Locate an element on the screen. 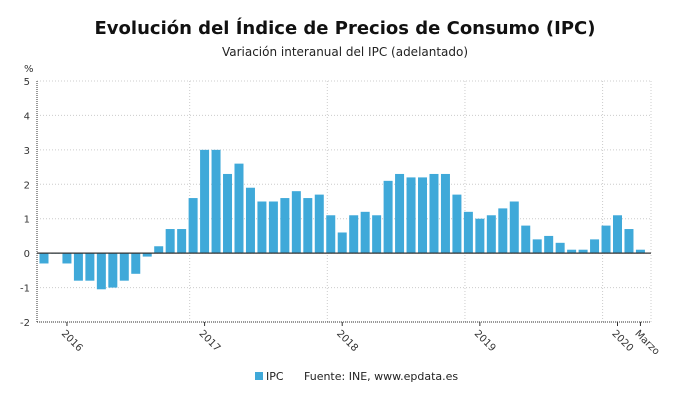 Image resolution: width=690 pixels, height=406 pixels. x-tick-label: Marzo is located at coordinates (646, 342).